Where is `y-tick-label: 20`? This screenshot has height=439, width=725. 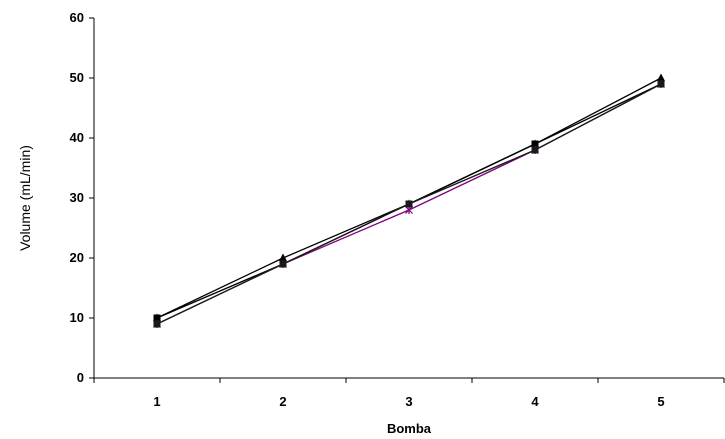 y-tick-label: 20 is located at coordinates (77, 257).